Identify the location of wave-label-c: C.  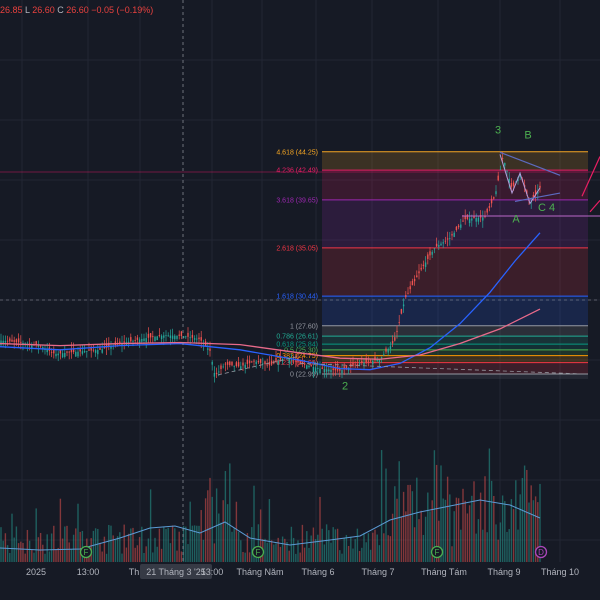
(542, 208).